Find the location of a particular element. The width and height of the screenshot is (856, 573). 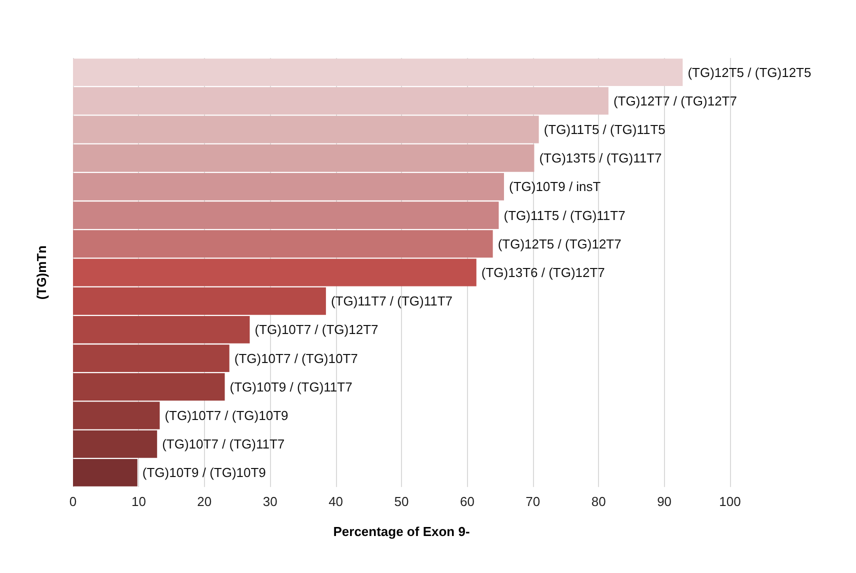

x-tick-label: 0 is located at coordinates (73, 501).